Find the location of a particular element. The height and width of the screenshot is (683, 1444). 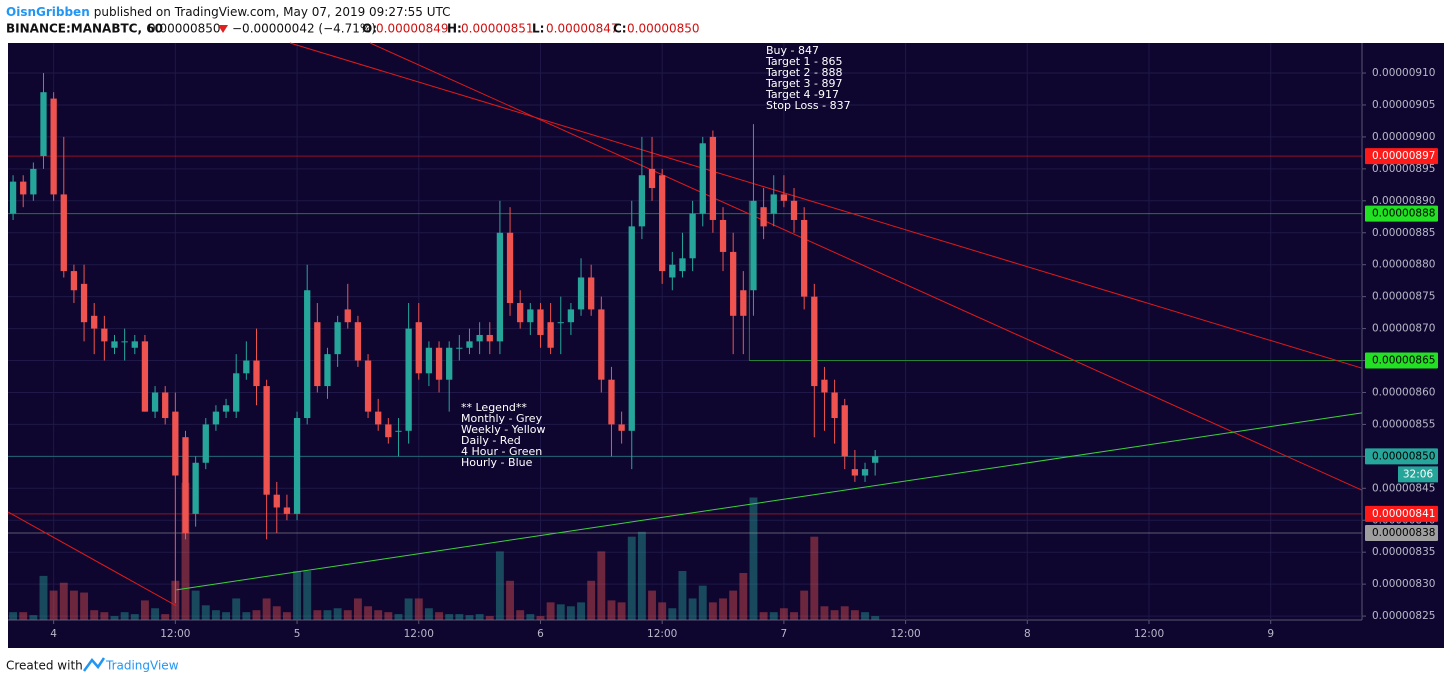

footer-brand: TradingView is located at coordinates (142, 666).